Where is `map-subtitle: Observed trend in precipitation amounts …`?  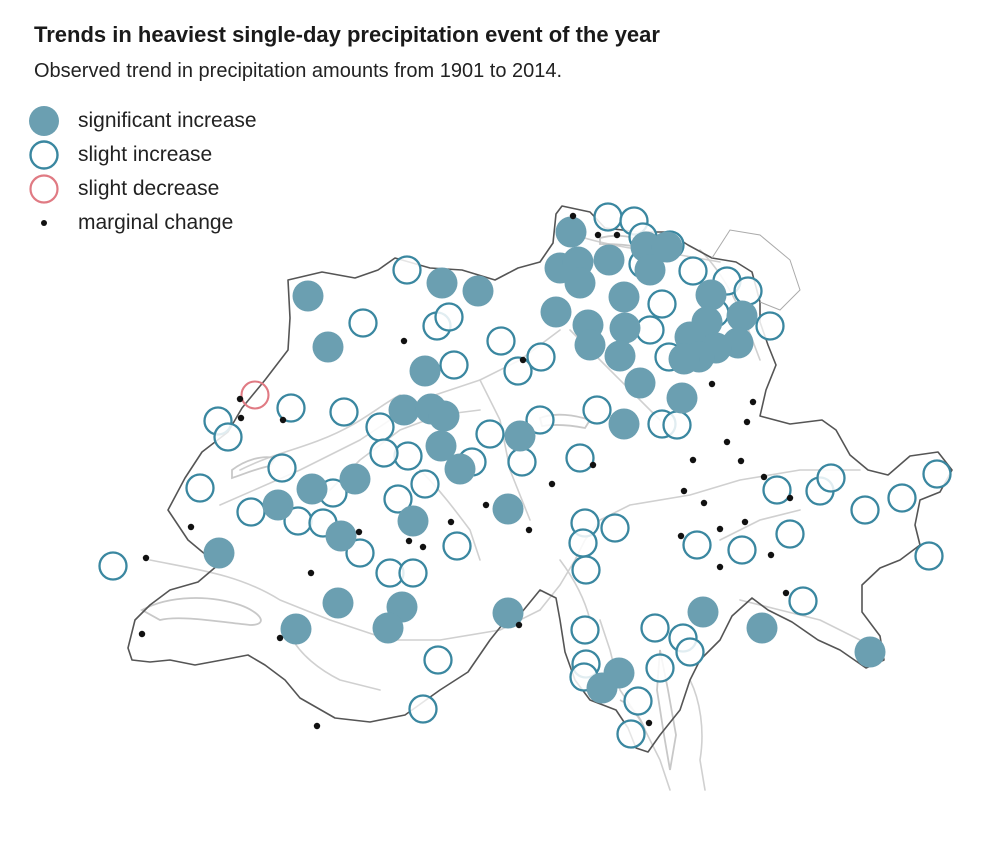 map-subtitle: Observed trend in precipitation amounts … is located at coordinates (298, 71).